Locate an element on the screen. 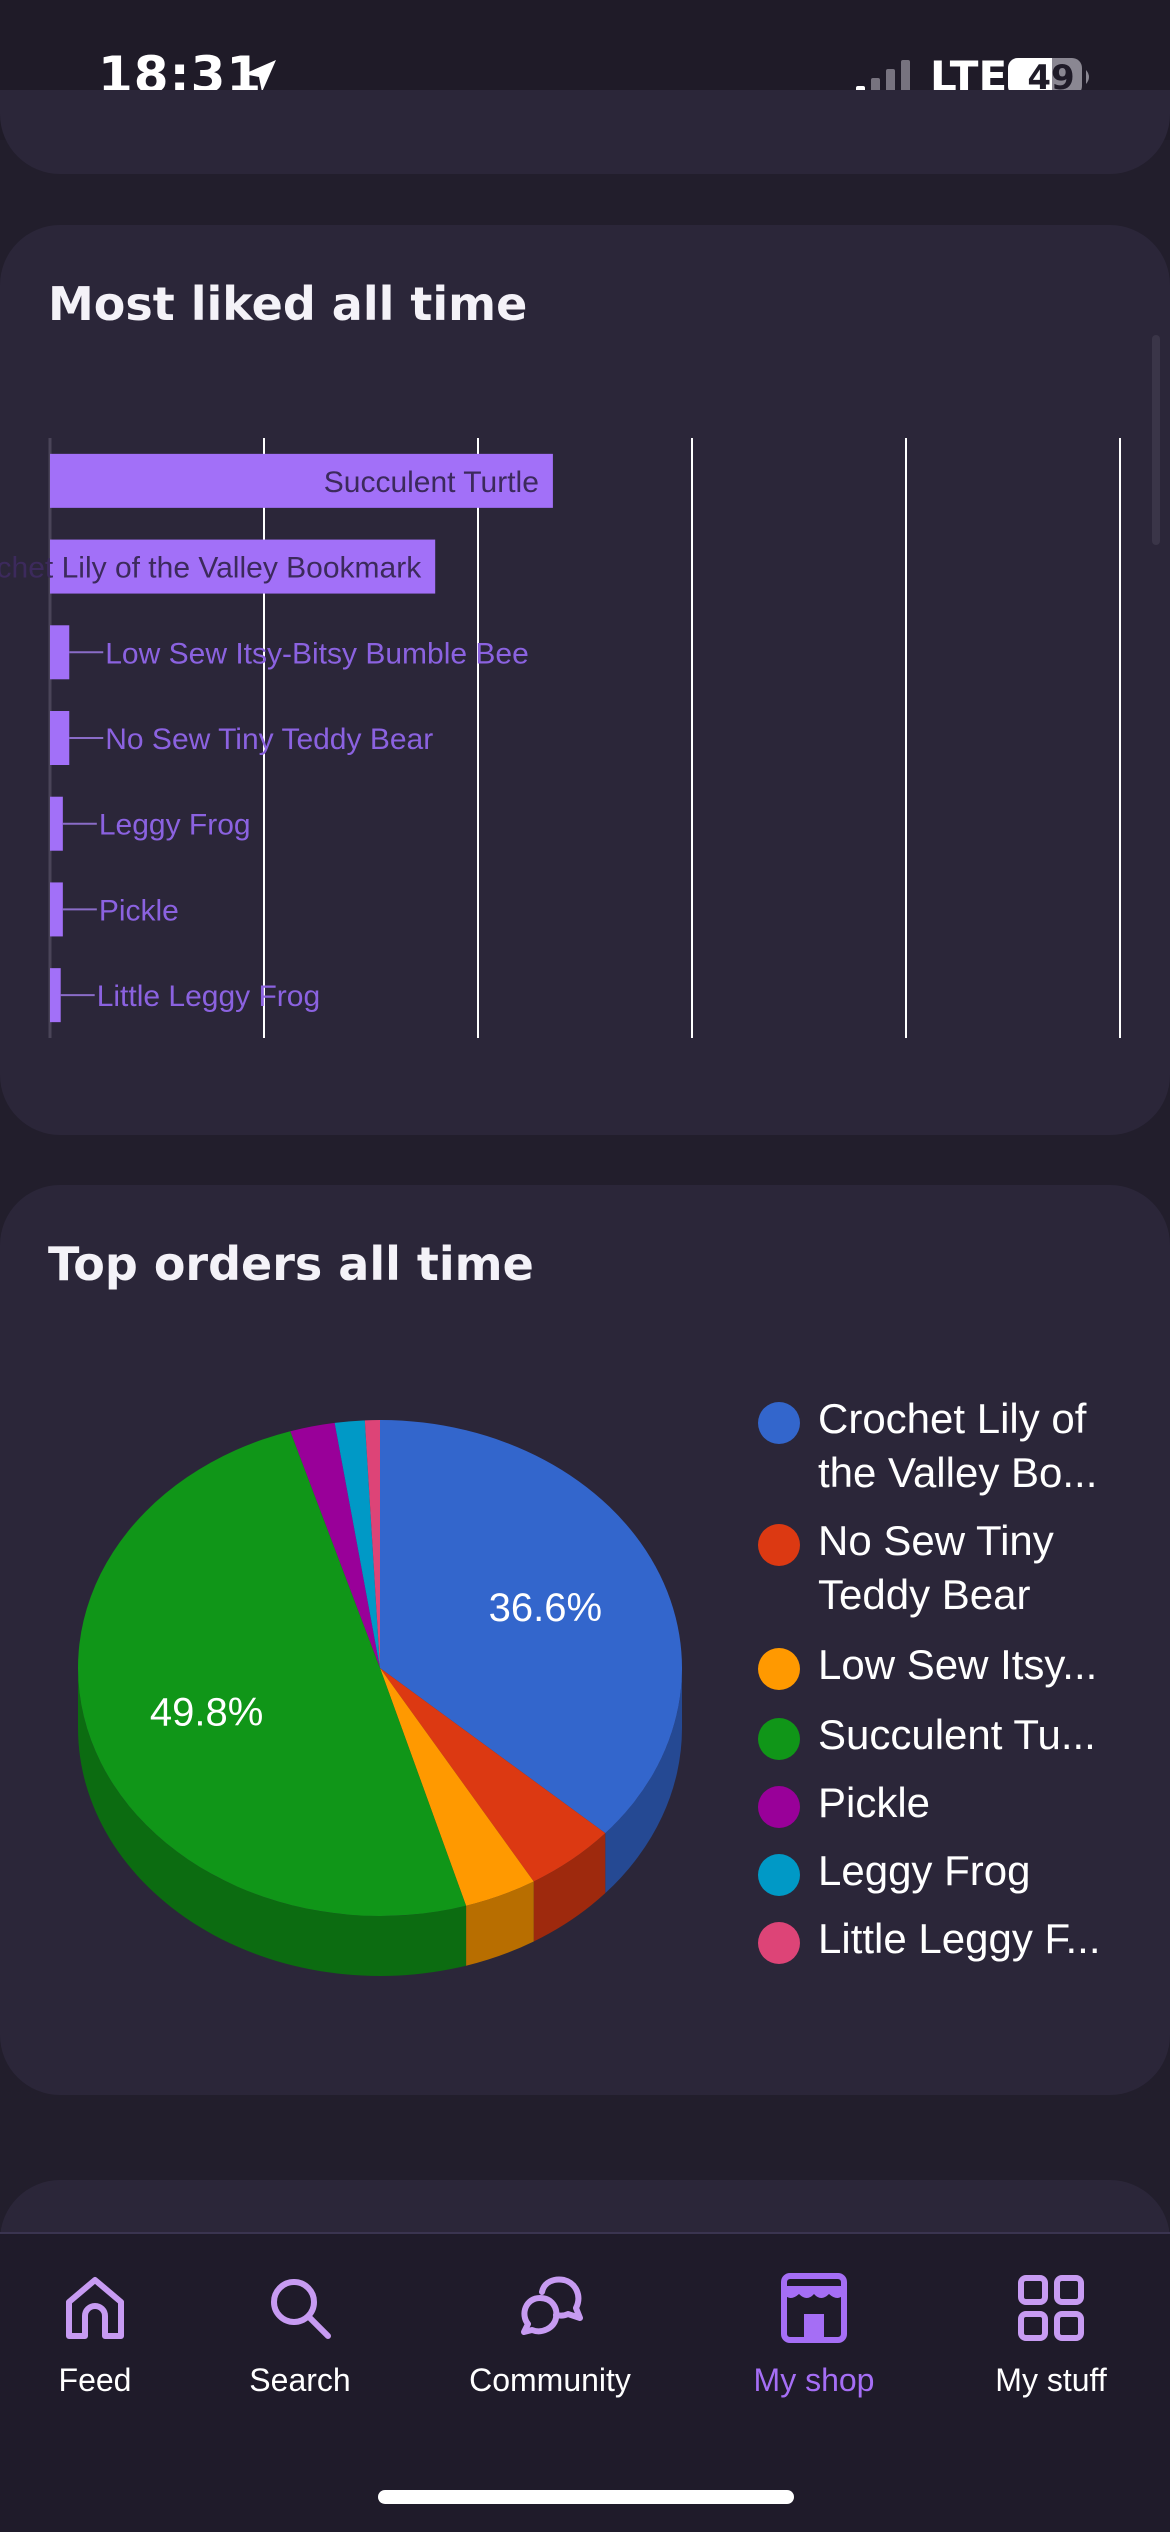  tab-community: Community is located at coordinates (550, 2335).